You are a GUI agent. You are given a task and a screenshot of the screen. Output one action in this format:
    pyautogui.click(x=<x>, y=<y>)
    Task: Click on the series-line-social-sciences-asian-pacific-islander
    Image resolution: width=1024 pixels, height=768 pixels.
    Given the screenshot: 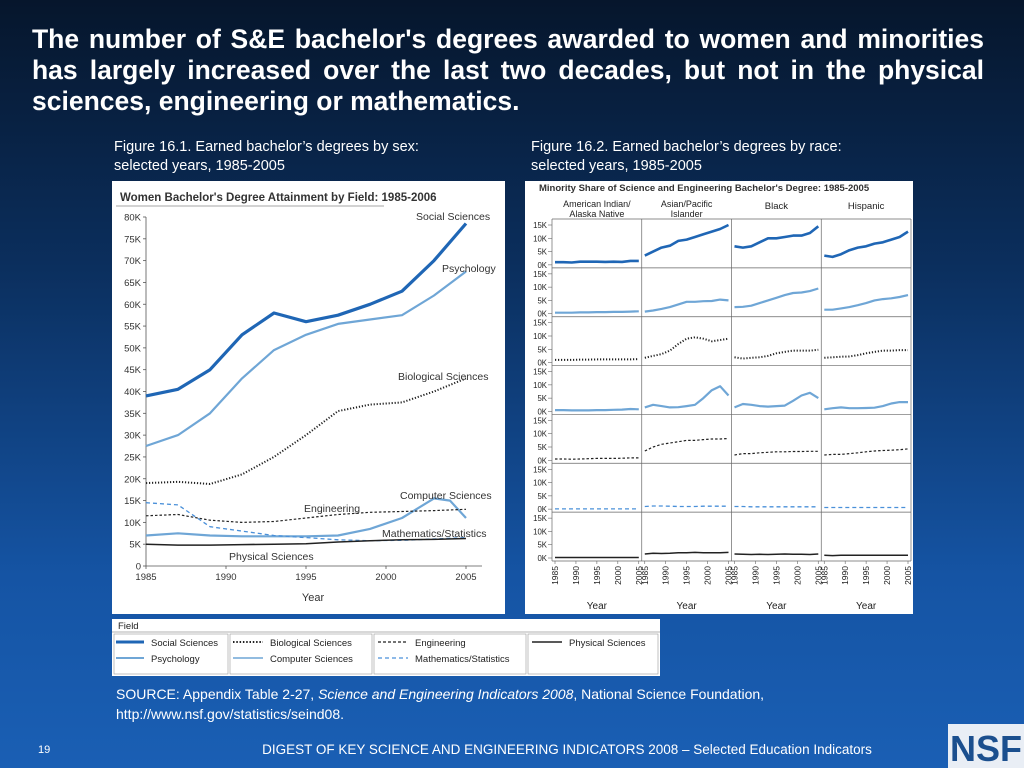 What is the action you would take?
    pyautogui.click(x=687, y=240)
    